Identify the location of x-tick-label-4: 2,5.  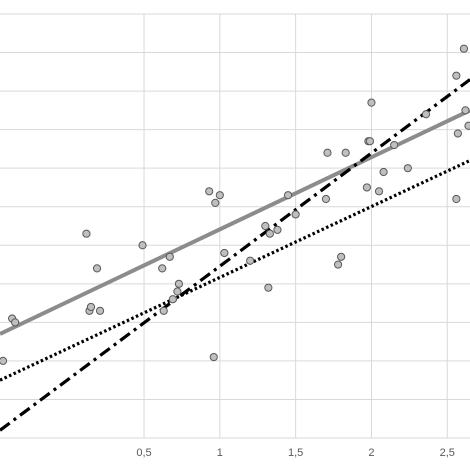
(447, 453).